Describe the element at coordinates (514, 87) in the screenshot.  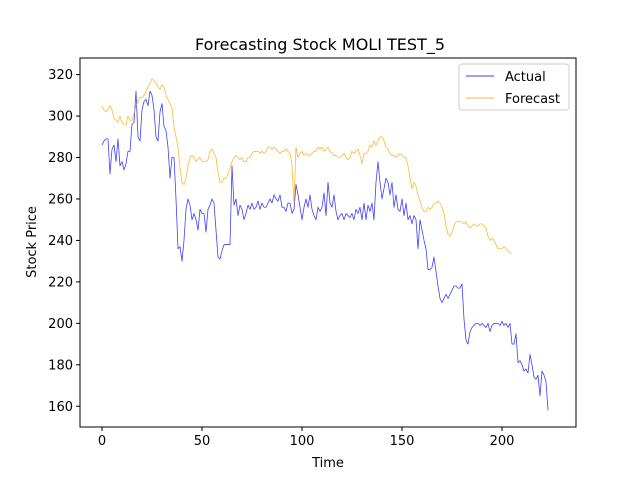
I see `legend: Actual Forecast` at that location.